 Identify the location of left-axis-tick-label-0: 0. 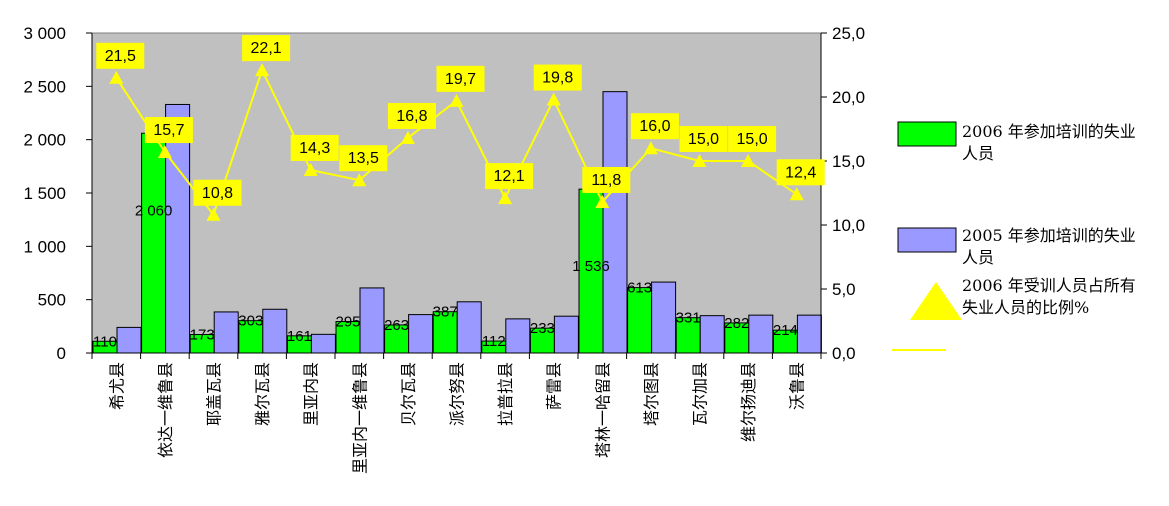
(61, 353).